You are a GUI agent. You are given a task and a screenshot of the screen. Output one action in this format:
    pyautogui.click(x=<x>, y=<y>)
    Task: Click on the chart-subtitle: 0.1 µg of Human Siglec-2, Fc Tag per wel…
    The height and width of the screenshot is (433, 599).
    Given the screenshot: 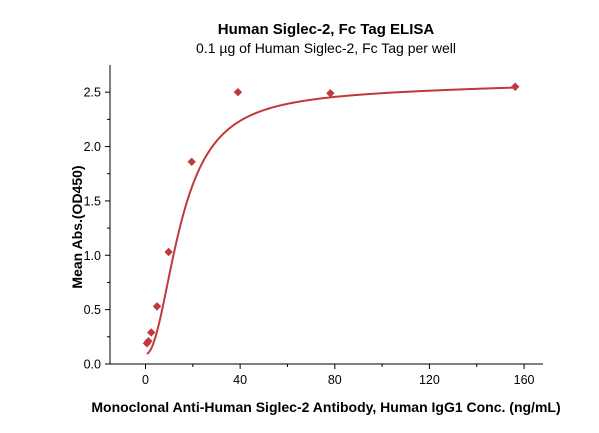 What is the action you would take?
    pyautogui.click(x=326, y=48)
    